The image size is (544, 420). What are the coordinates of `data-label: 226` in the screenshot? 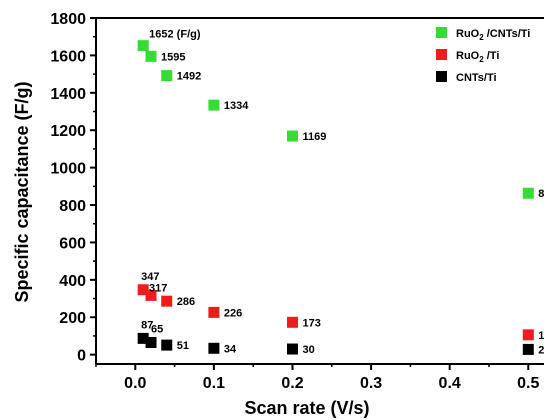 It's located at (233, 313).